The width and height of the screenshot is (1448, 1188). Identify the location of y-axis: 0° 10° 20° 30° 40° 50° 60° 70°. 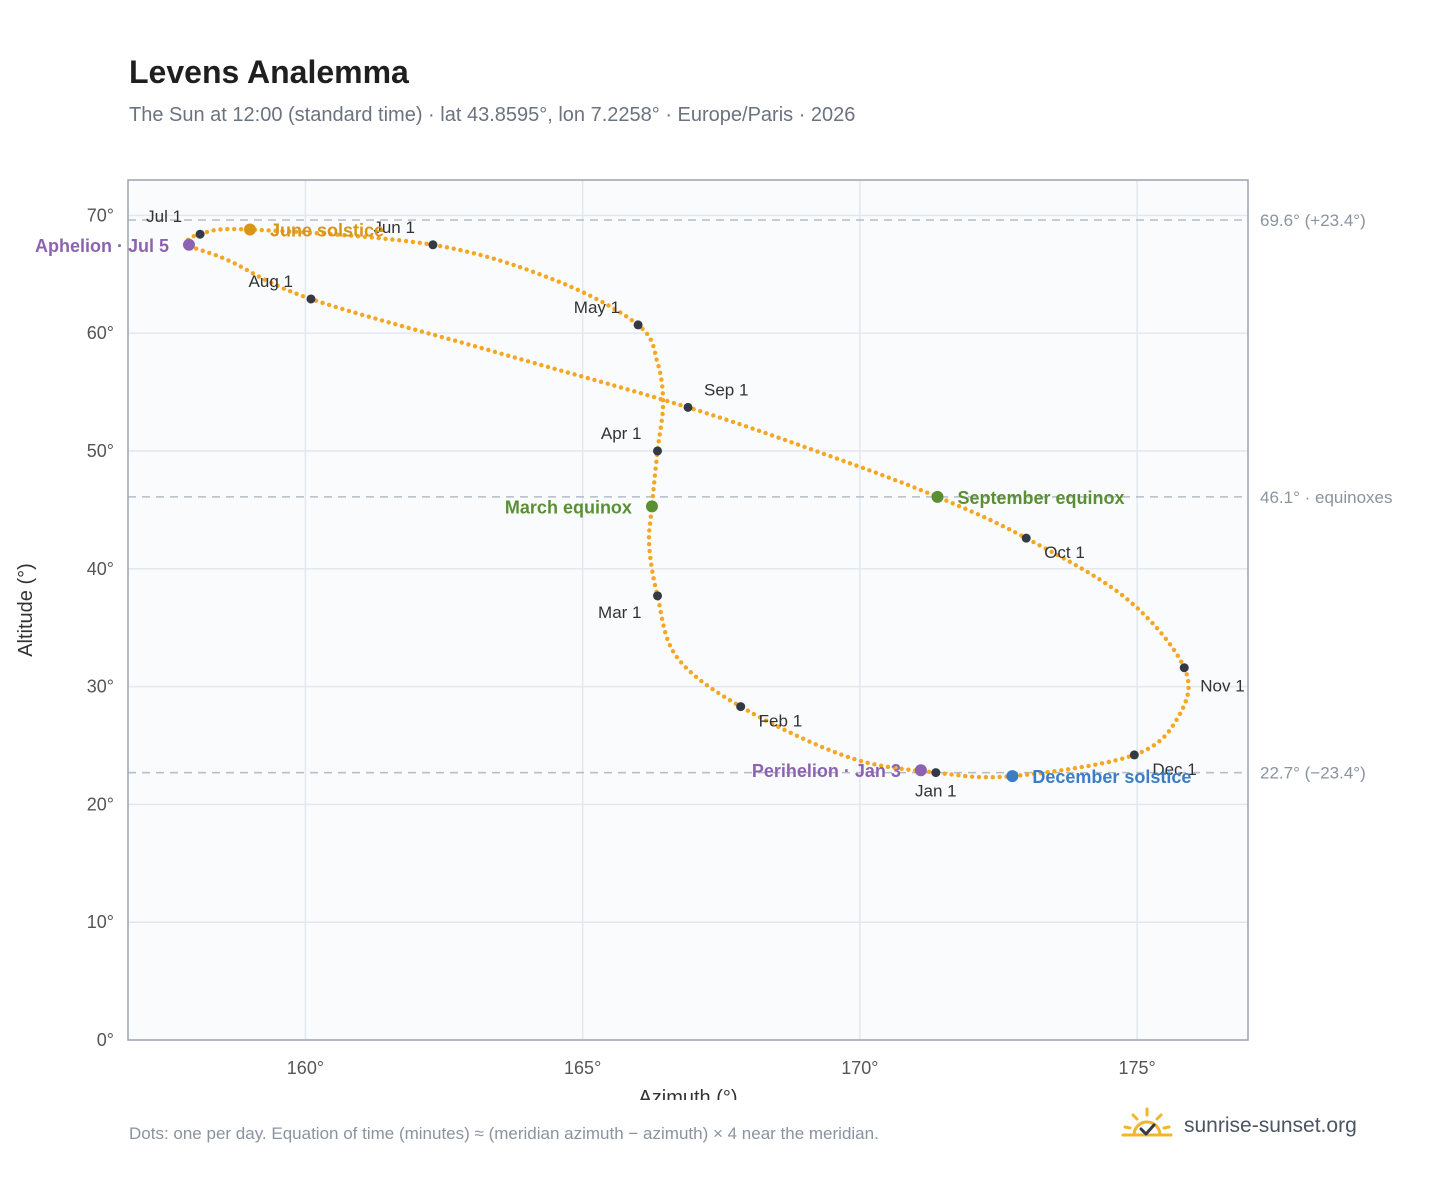
(100, 627).